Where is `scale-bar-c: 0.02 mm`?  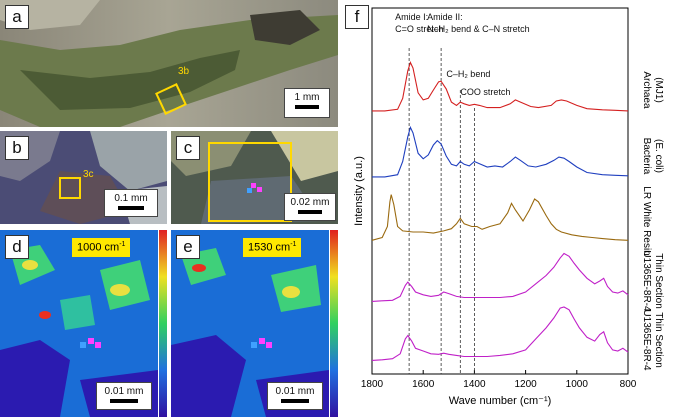 scale-bar-c: 0.02 mm is located at coordinates (310, 207).